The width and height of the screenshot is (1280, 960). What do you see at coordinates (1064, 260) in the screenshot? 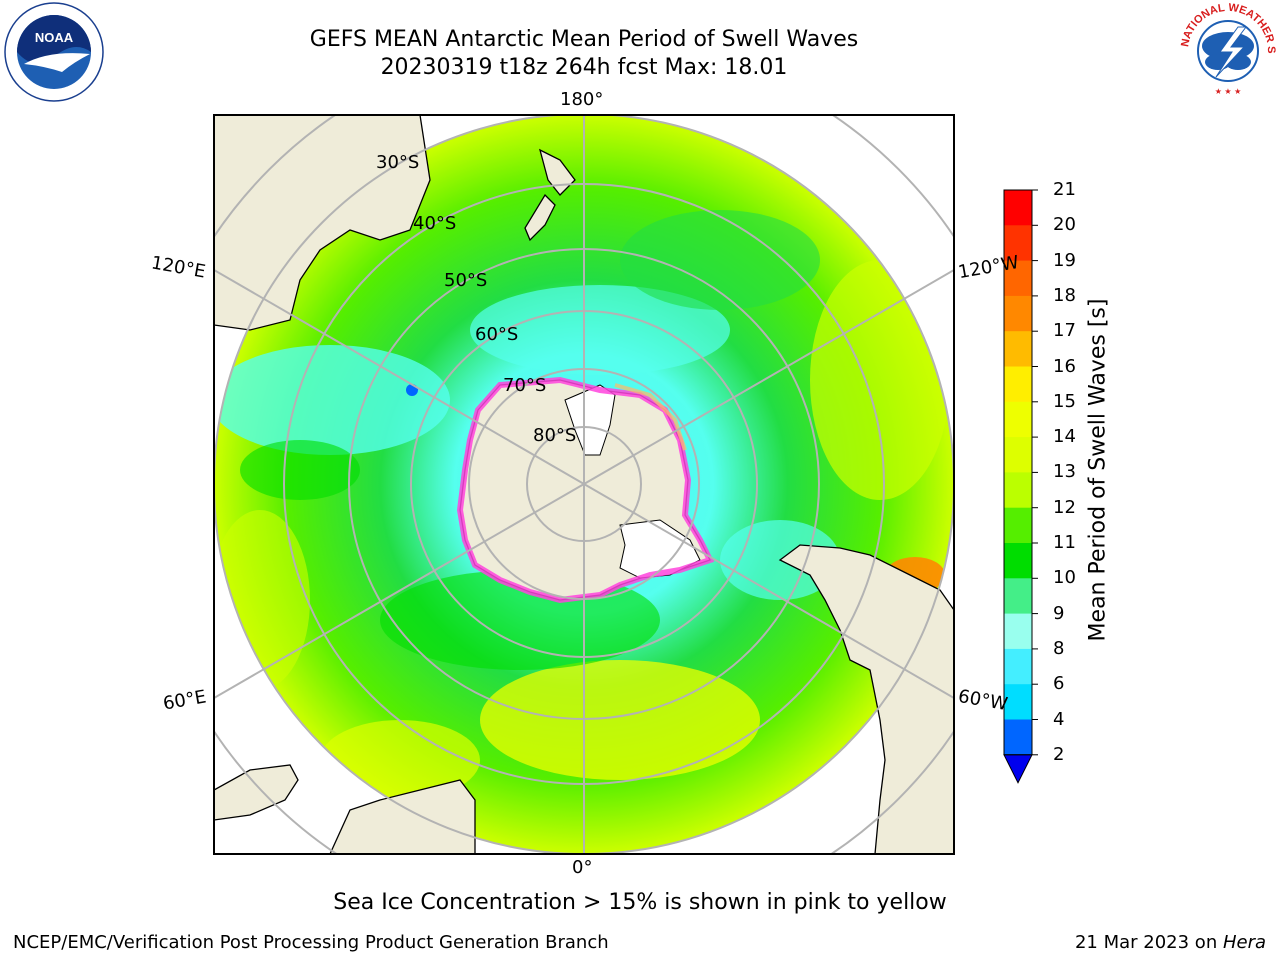
I see `colorbar-tick-label: 19` at bounding box center [1064, 260].